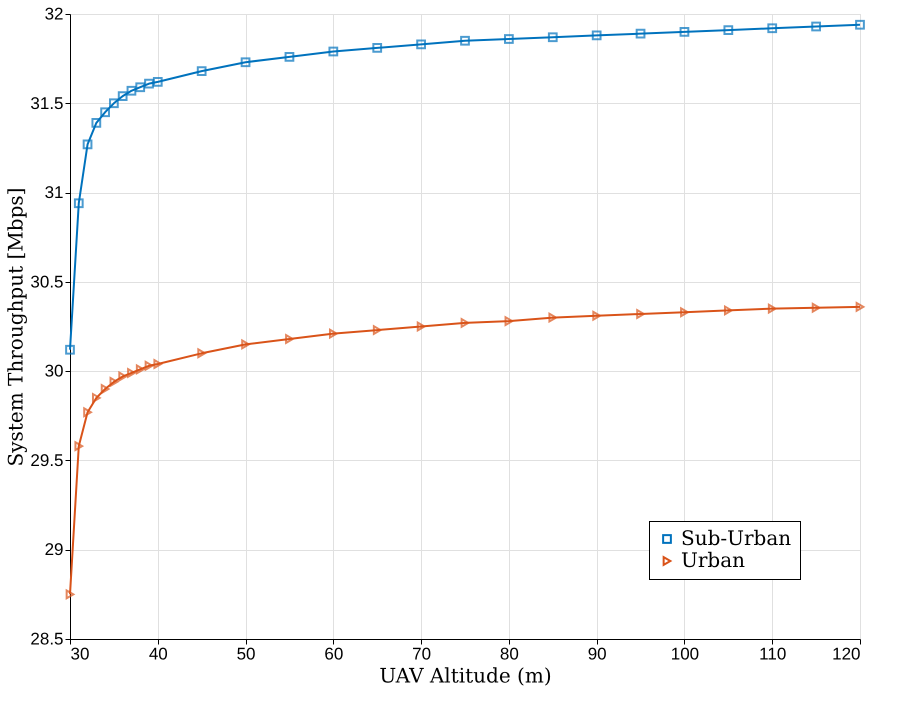 The height and width of the screenshot is (715, 923). What do you see at coordinates (597, 654) in the screenshot?
I see `x-tick-label: 90` at bounding box center [597, 654].